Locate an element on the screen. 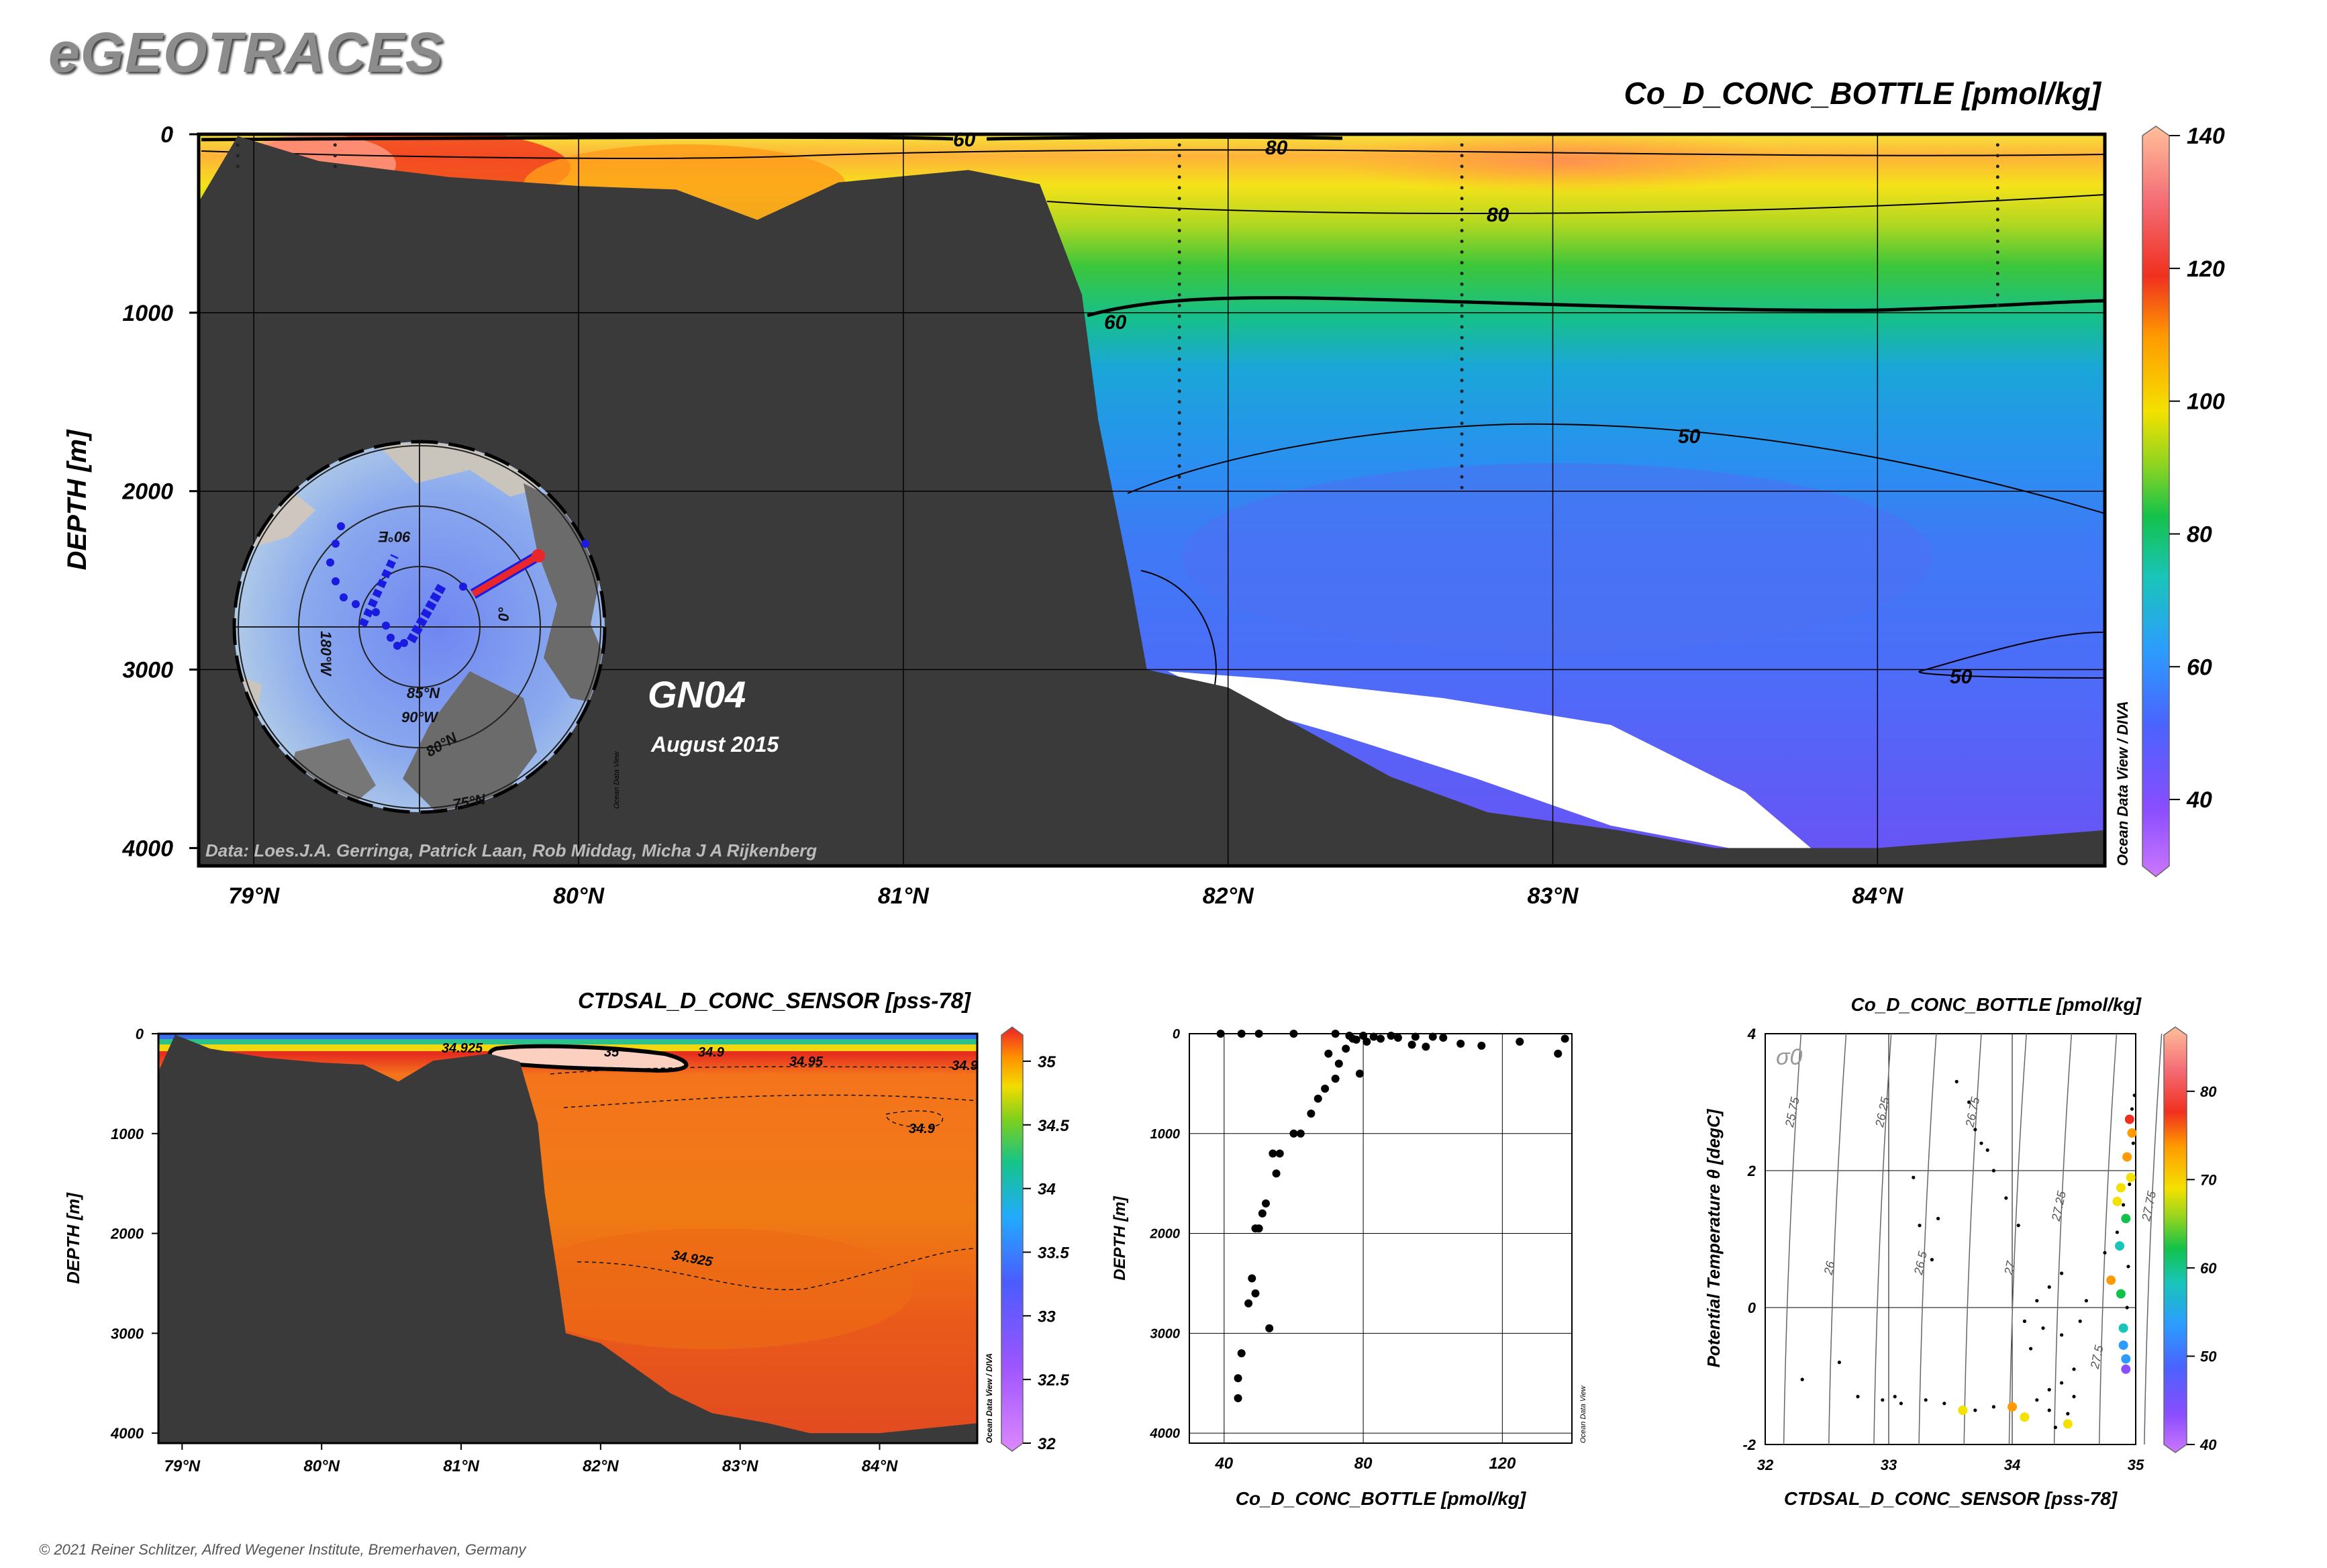 The width and height of the screenshot is (2327, 1568). main-x-axis: 79°N 80°N 81°N 82°N 83°N 84°N is located at coordinates (1065, 896).